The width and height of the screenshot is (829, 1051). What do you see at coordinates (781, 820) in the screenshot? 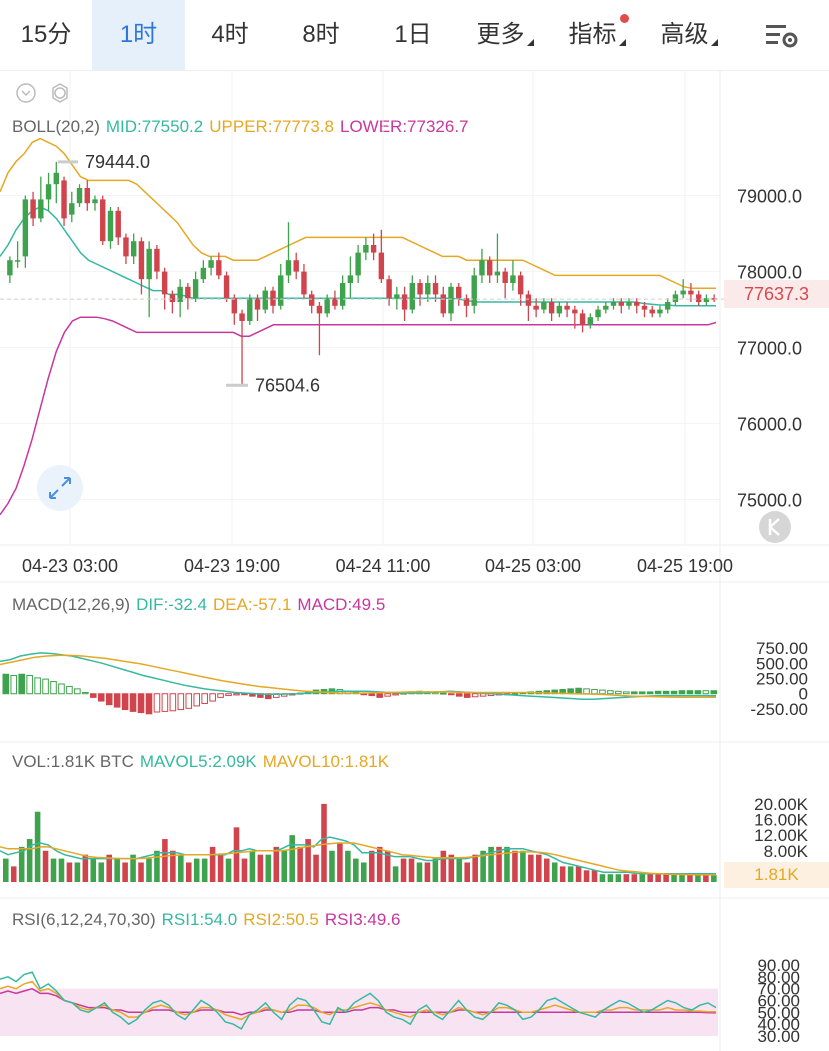
I see `vol-tick-label: 16.00K` at bounding box center [781, 820].